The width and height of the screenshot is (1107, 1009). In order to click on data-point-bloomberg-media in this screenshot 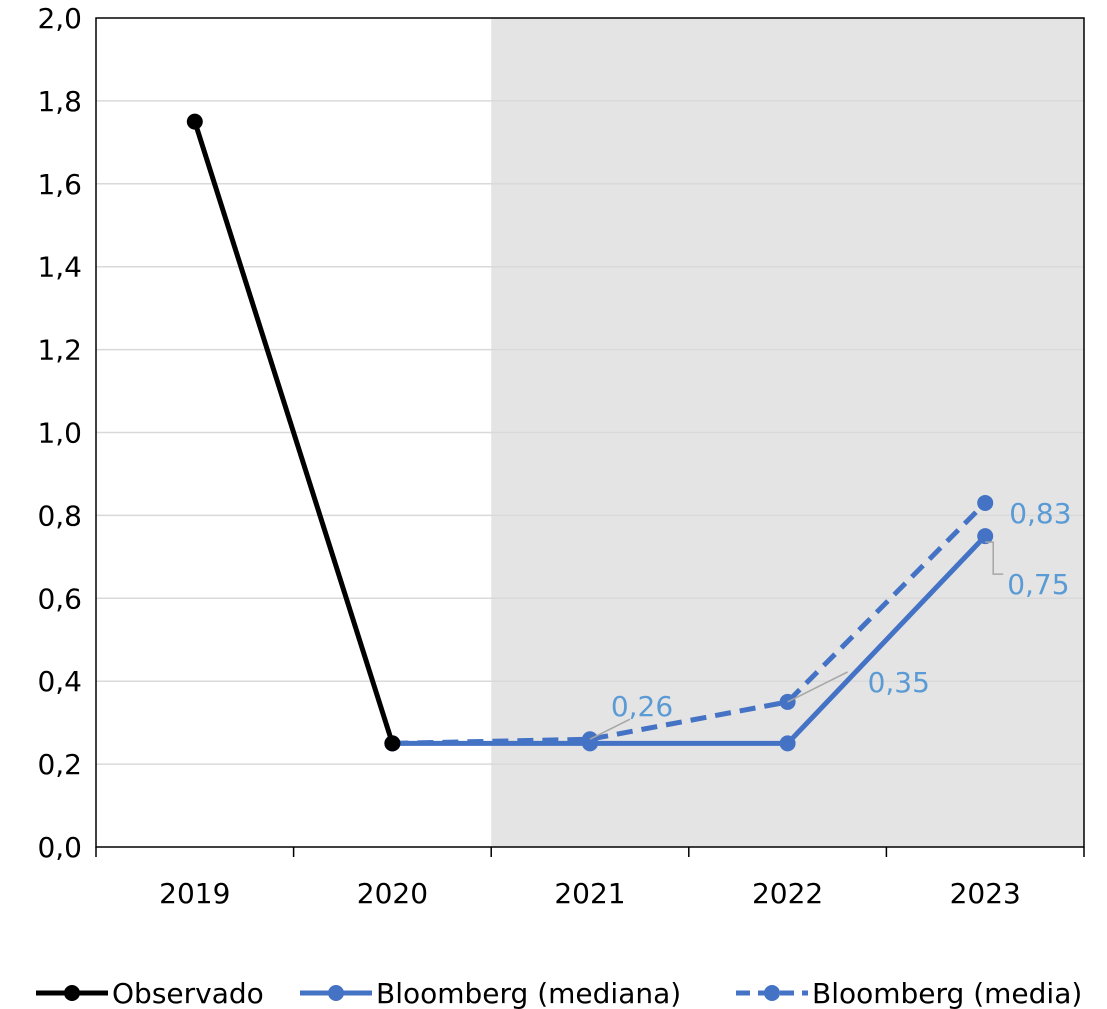, I will do `click(985, 502)`.